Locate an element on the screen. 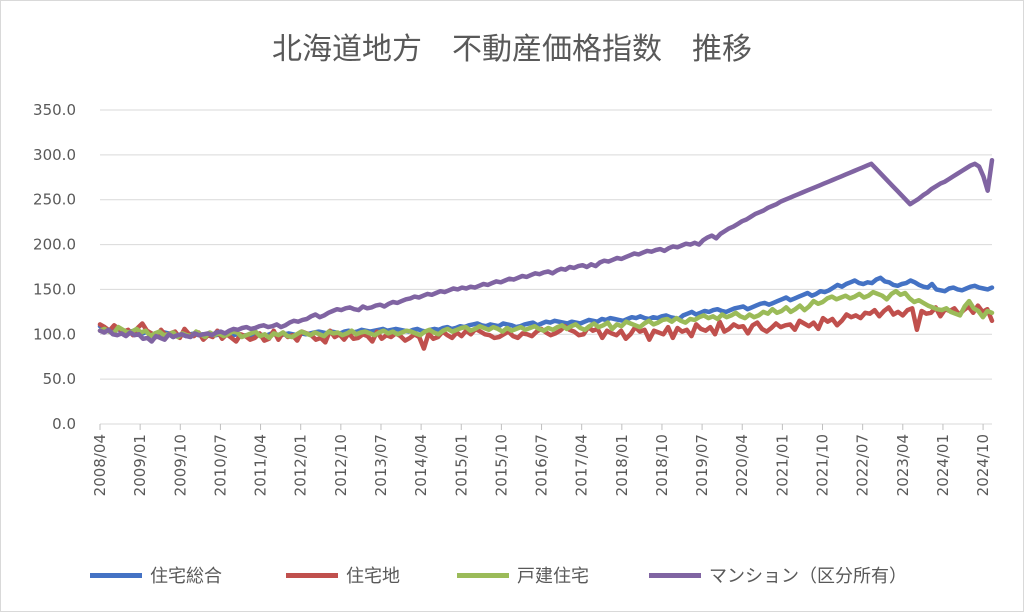 The height and width of the screenshot is (612, 1024). chart-legend: 住宅総合 住宅地 戸建住宅 マンション（区分所有） is located at coordinates (512, 575).